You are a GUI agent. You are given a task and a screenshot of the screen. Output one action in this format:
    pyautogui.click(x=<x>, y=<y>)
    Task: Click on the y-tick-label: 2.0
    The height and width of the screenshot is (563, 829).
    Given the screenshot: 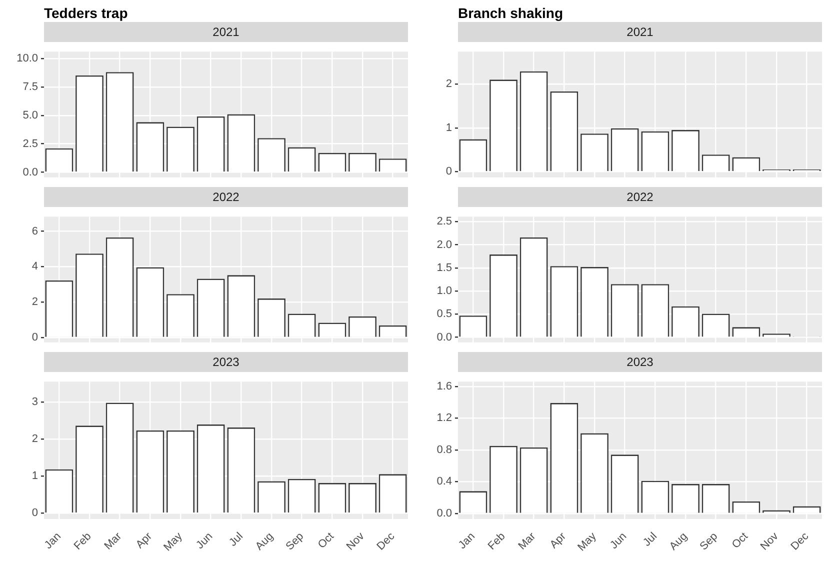 What is the action you would take?
    pyautogui.click(x=444, y=244)
    